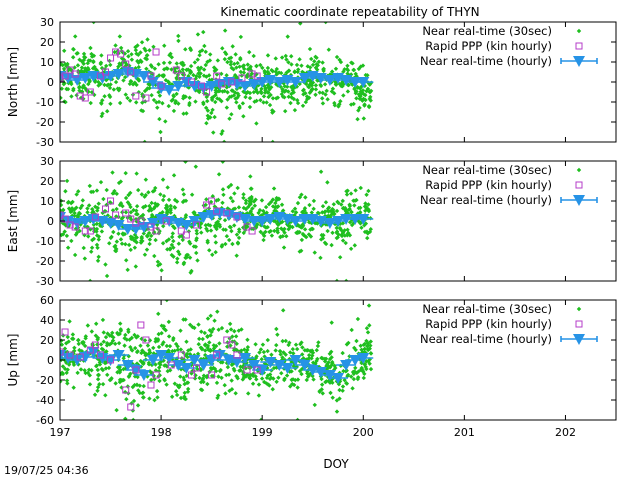 The width and height of the screenshot is (640, 480). What do you see at coordinates (45, 241) in the screenshot?
I see `y-tick-label: -10` at bounding box center [45, 241].